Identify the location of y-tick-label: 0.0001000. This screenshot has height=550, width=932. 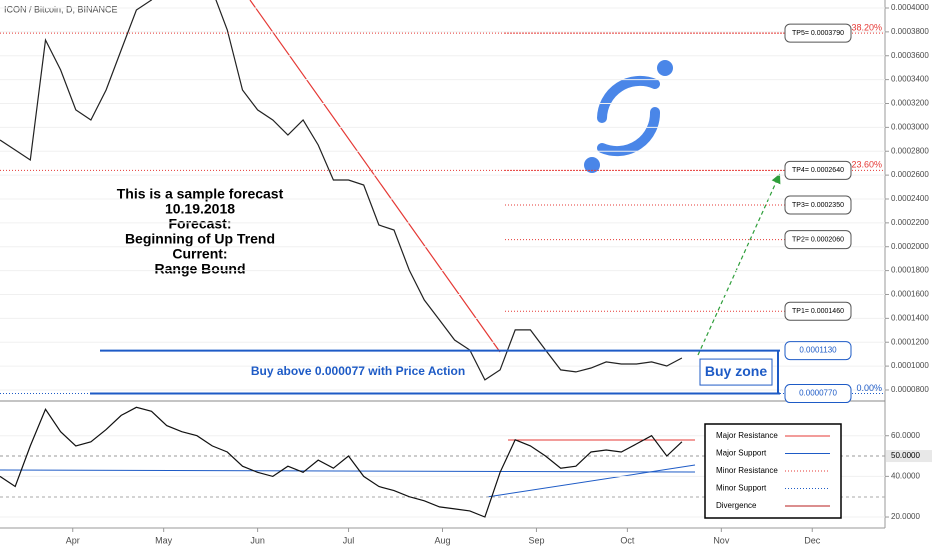
(910, 365).